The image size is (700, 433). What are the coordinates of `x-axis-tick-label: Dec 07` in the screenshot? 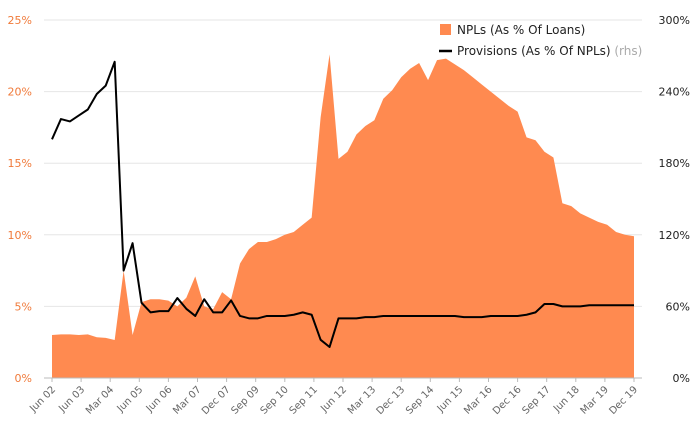 It's located at (216, 400).